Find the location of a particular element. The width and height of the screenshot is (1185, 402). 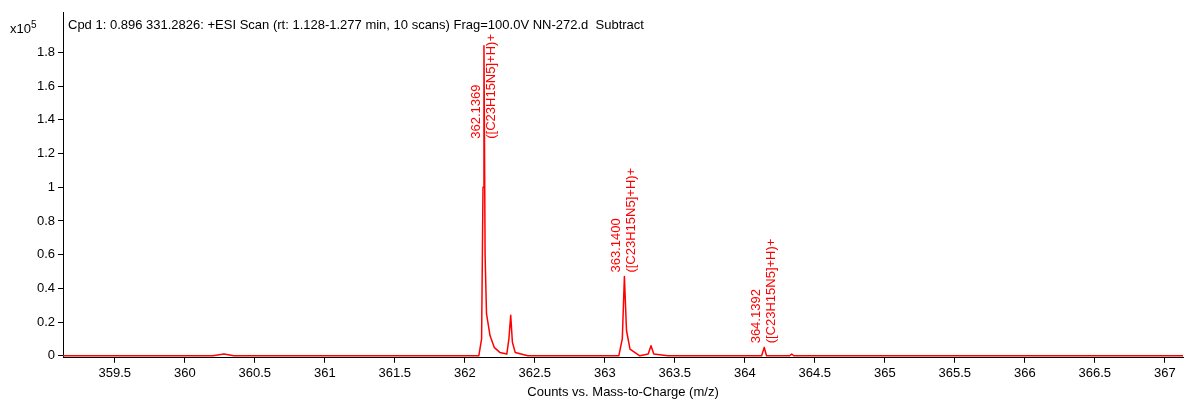

x-tick-label: 363.5 is located at coordinates (675, 373).